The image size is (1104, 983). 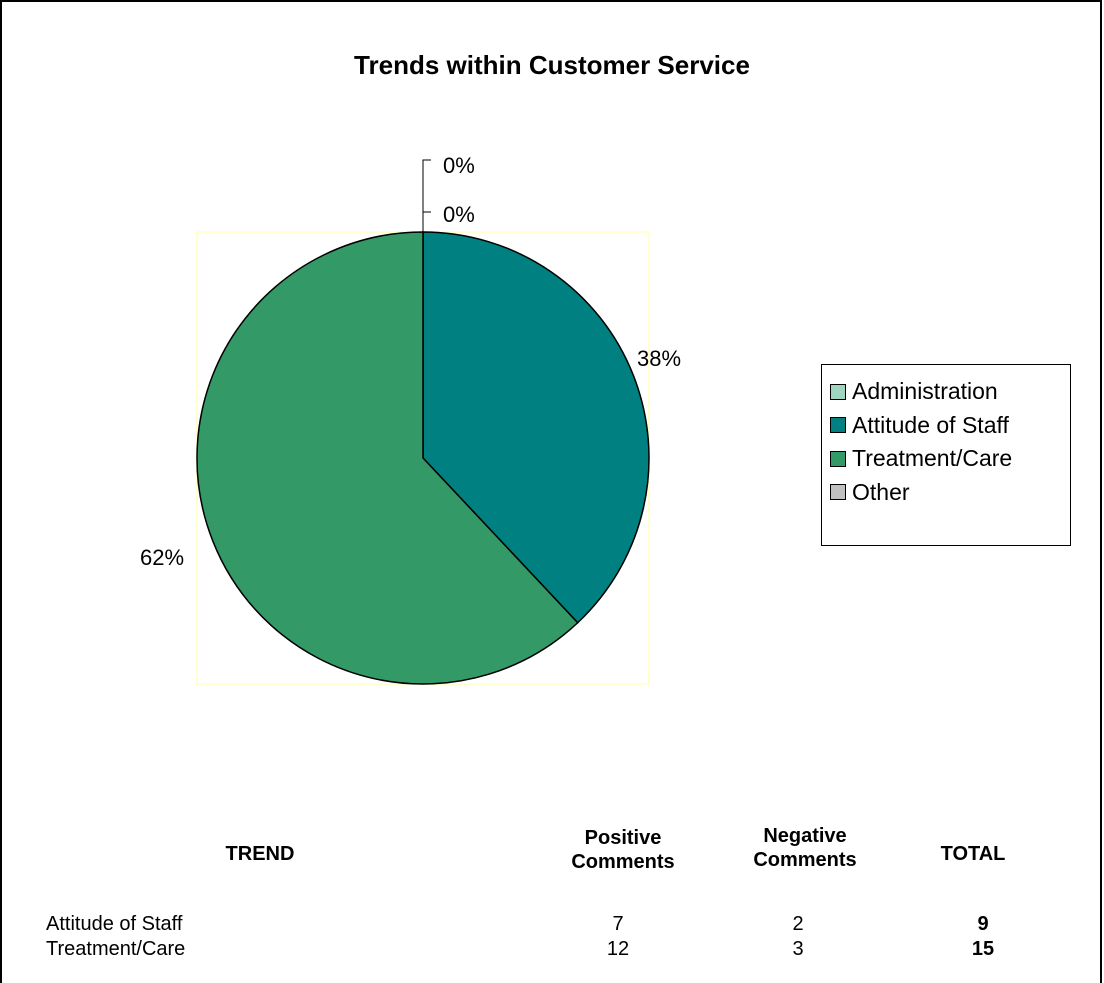 What do you see at coordinates (838, 391) in the screenshot?
I see `legend-swatch-administration` at bounding box center [838, 391].